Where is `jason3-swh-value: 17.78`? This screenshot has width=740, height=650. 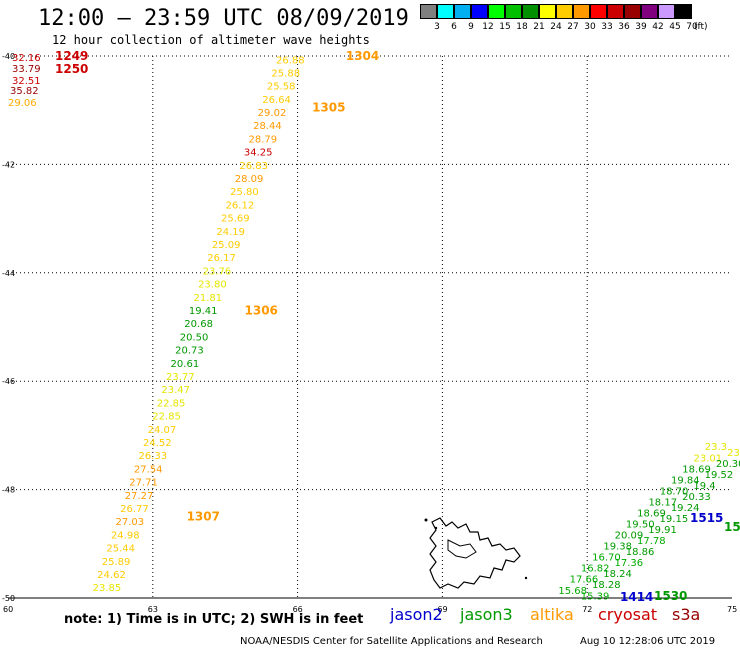
jason3-swh-value: 17.78 is located at coordinates (651, 541).